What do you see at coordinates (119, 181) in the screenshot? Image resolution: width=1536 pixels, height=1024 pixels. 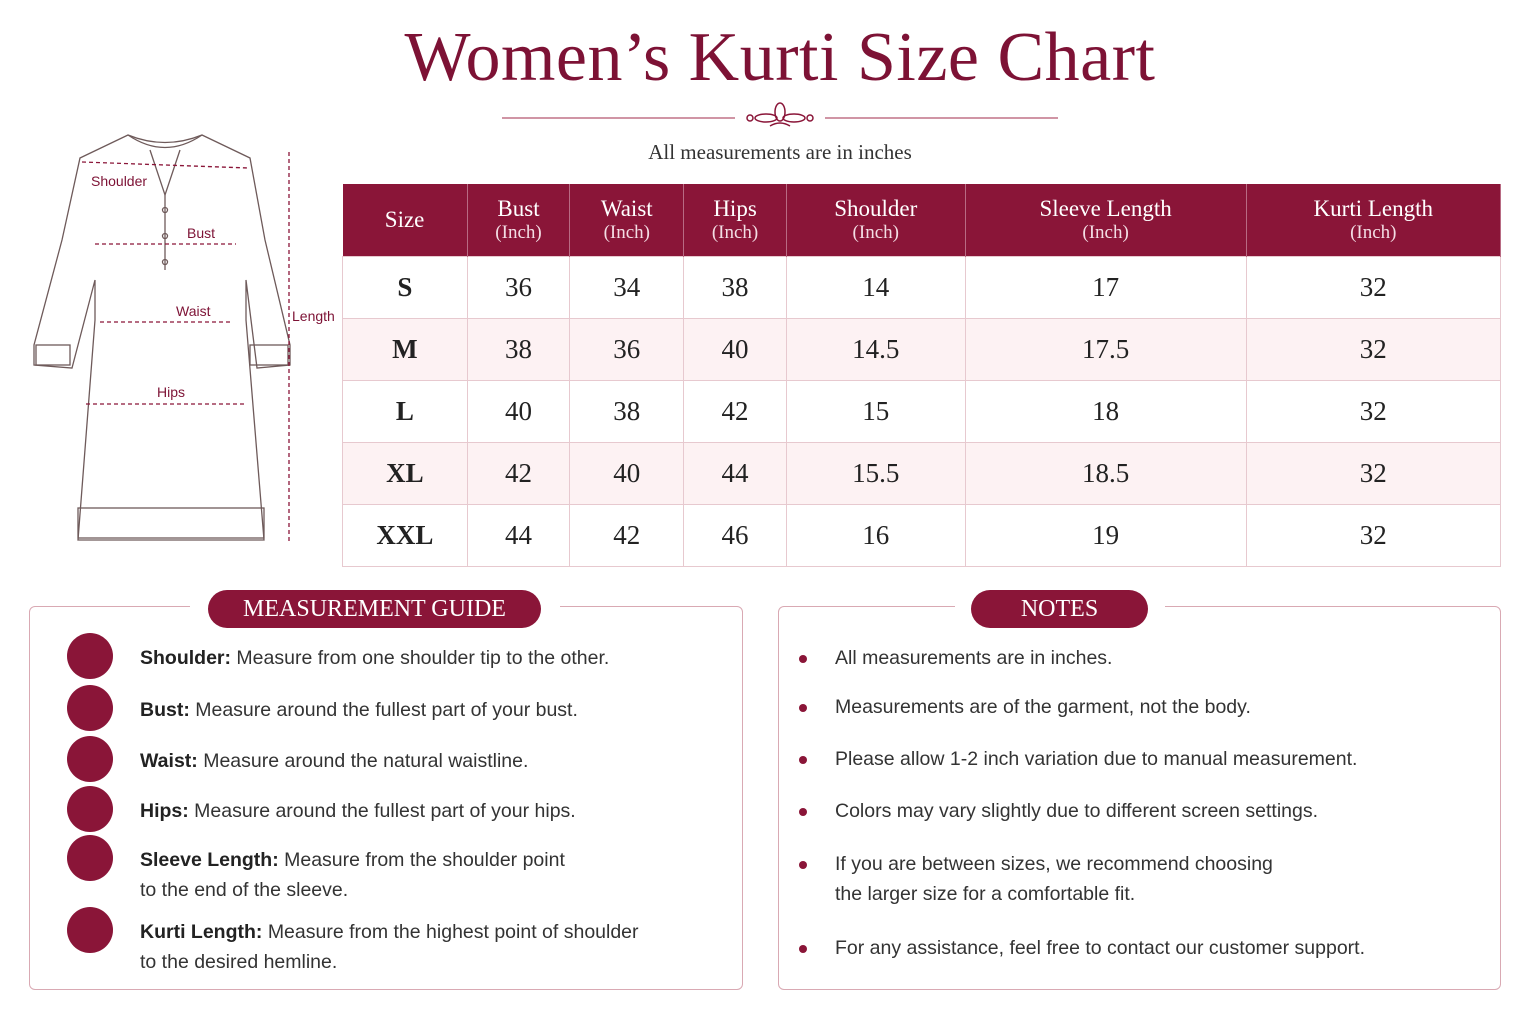 I see `diagram-label: Shoulder` at bounding box center [119, 181].